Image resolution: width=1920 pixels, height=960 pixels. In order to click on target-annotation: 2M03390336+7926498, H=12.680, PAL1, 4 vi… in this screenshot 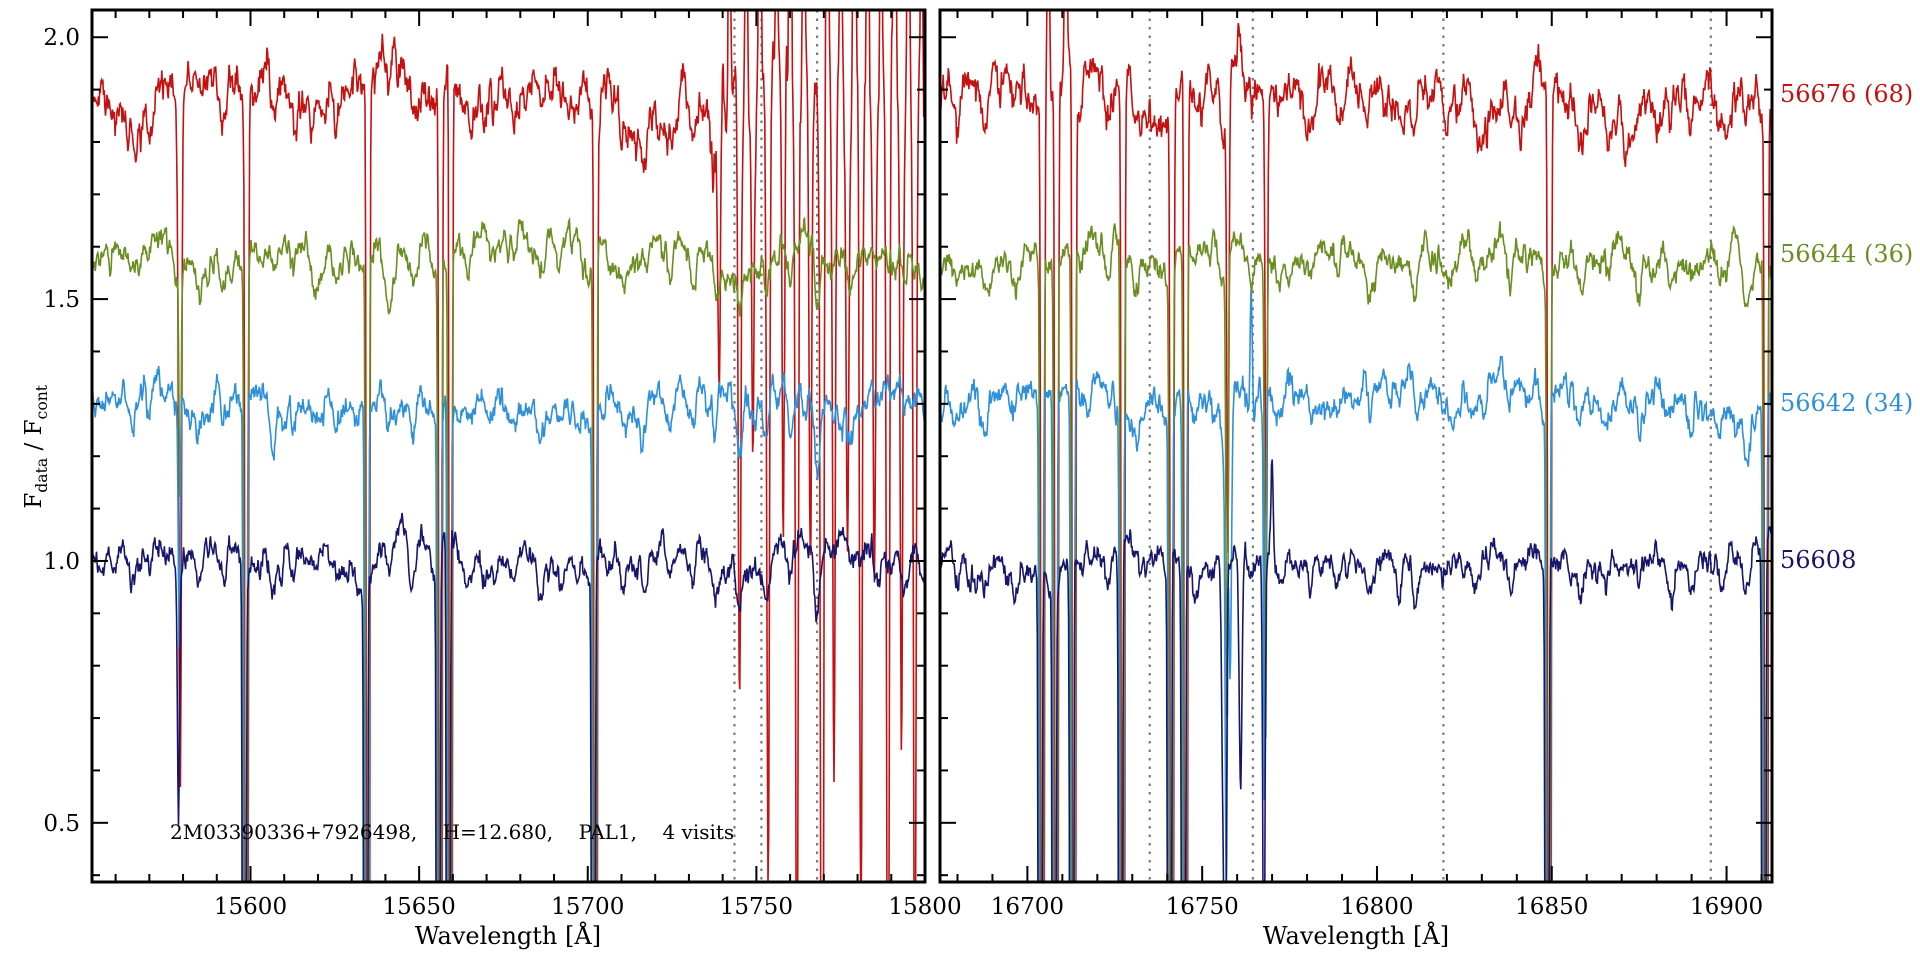, I will do `click(452, 832)`.